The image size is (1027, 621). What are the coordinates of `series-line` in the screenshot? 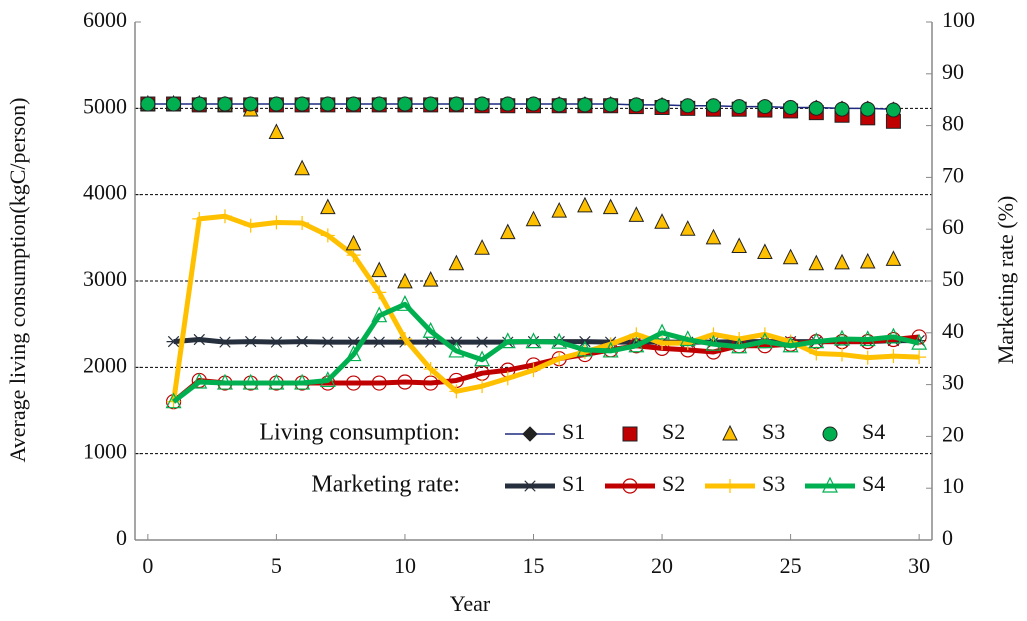 It's located at (546, 352).